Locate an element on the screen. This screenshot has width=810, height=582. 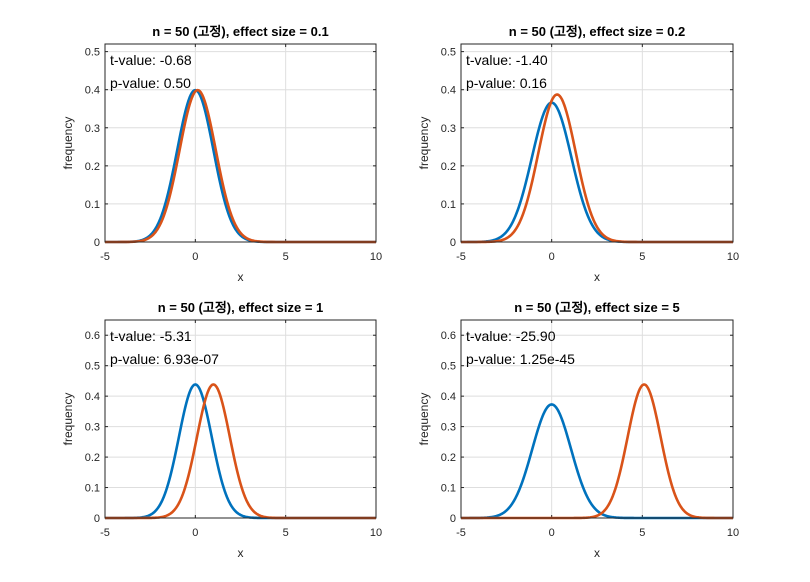
t-value-annotation: t-value: -1.40 is located at coordinates (507, 60).